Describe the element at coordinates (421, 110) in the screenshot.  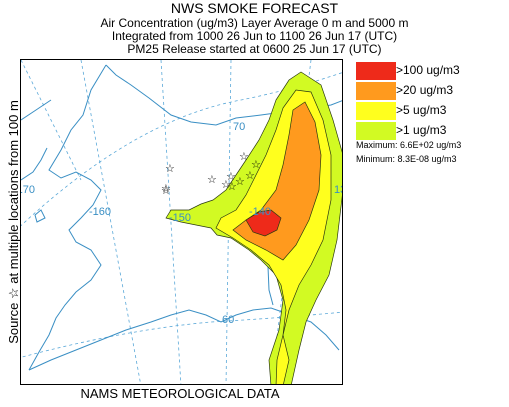
I see `legend-label: >5 ug/m3` at that location.